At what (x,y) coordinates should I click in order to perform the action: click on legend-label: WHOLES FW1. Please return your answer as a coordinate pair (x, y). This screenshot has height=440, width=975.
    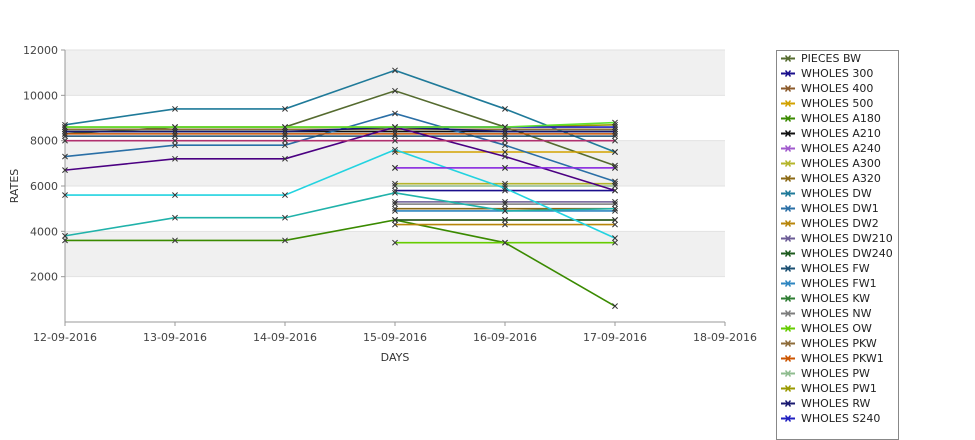
    Looking at the image, I should click on (839, 283).